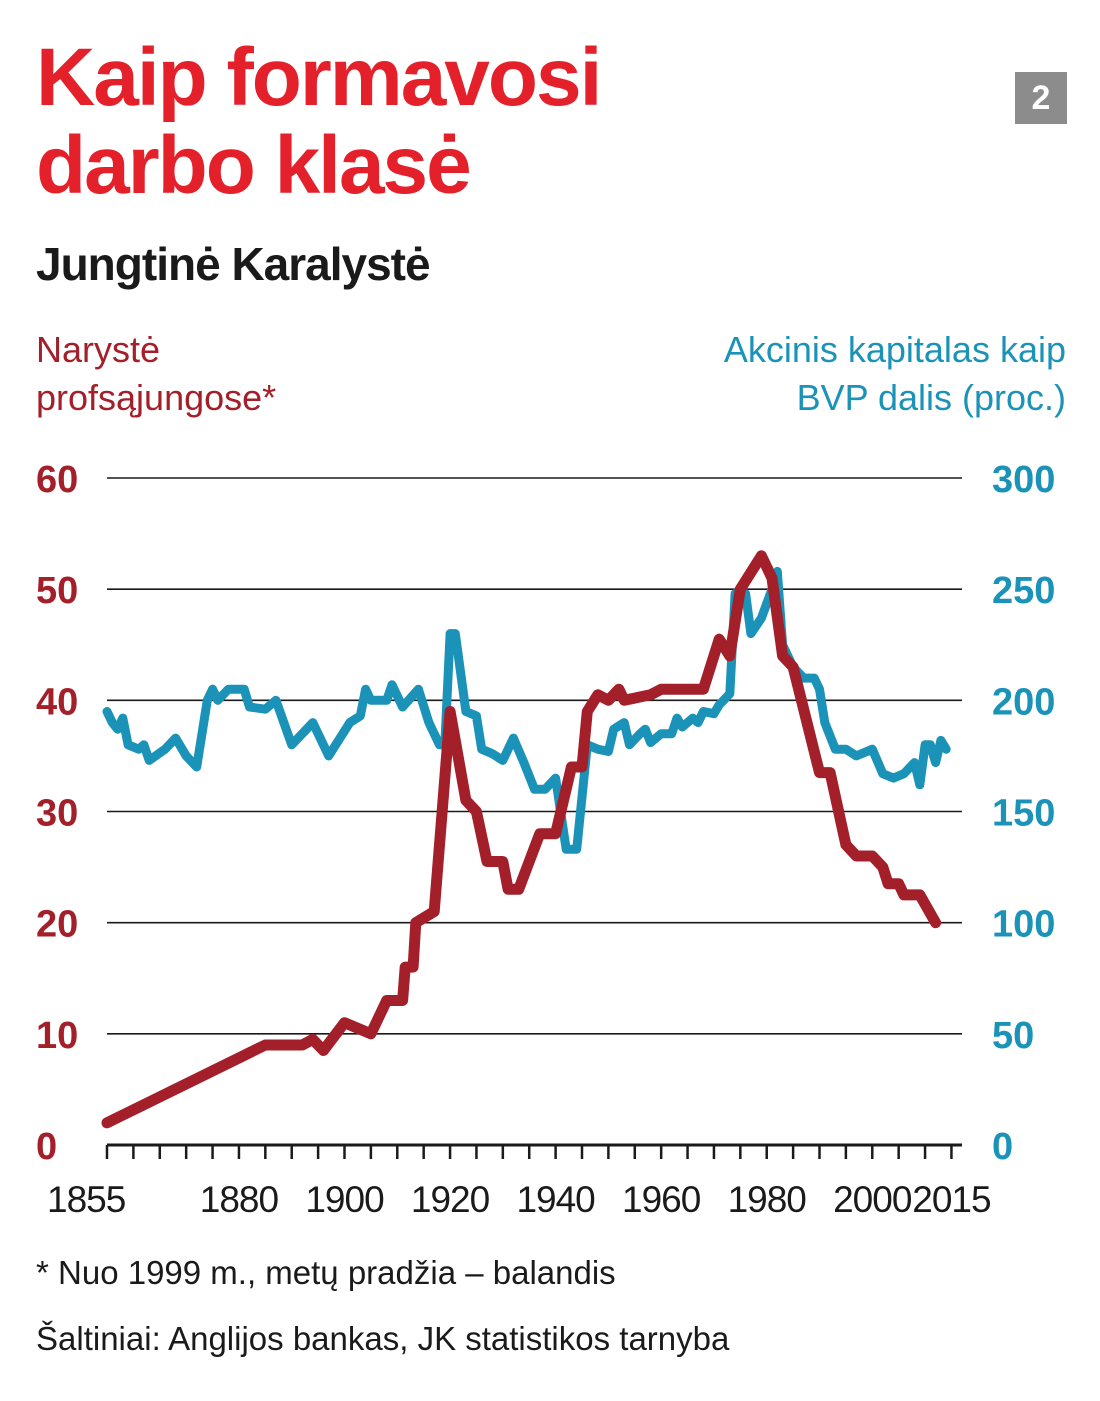  Describe the element at coordinates (555, 1199) in the screenshot. I see `x-tick-label: 1940` at that location.